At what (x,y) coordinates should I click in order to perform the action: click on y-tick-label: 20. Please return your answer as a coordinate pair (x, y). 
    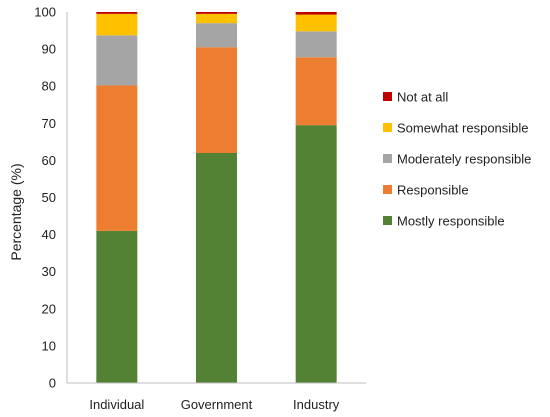
    Looking at the image, I should click on (49, 308).